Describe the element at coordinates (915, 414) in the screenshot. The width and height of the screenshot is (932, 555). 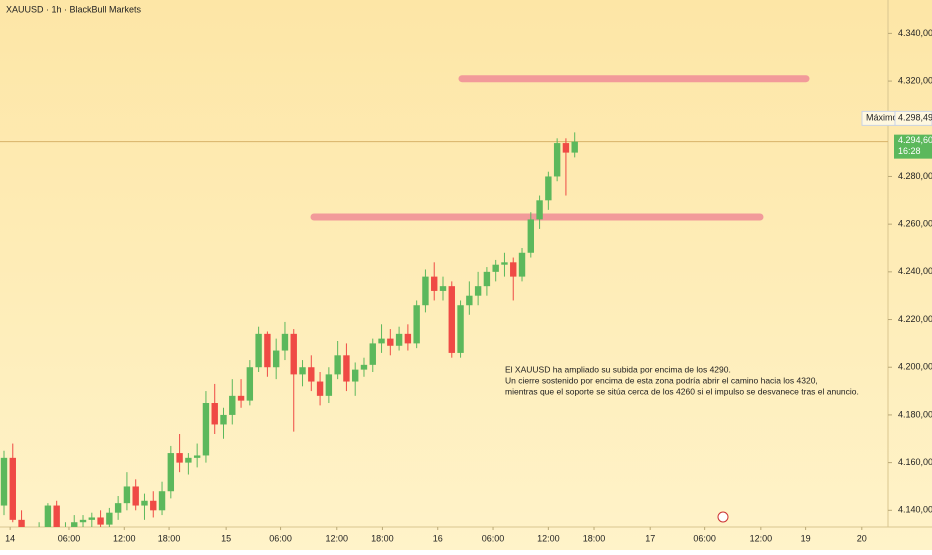
I see `y-tick-label: 4.180,00` at that location.